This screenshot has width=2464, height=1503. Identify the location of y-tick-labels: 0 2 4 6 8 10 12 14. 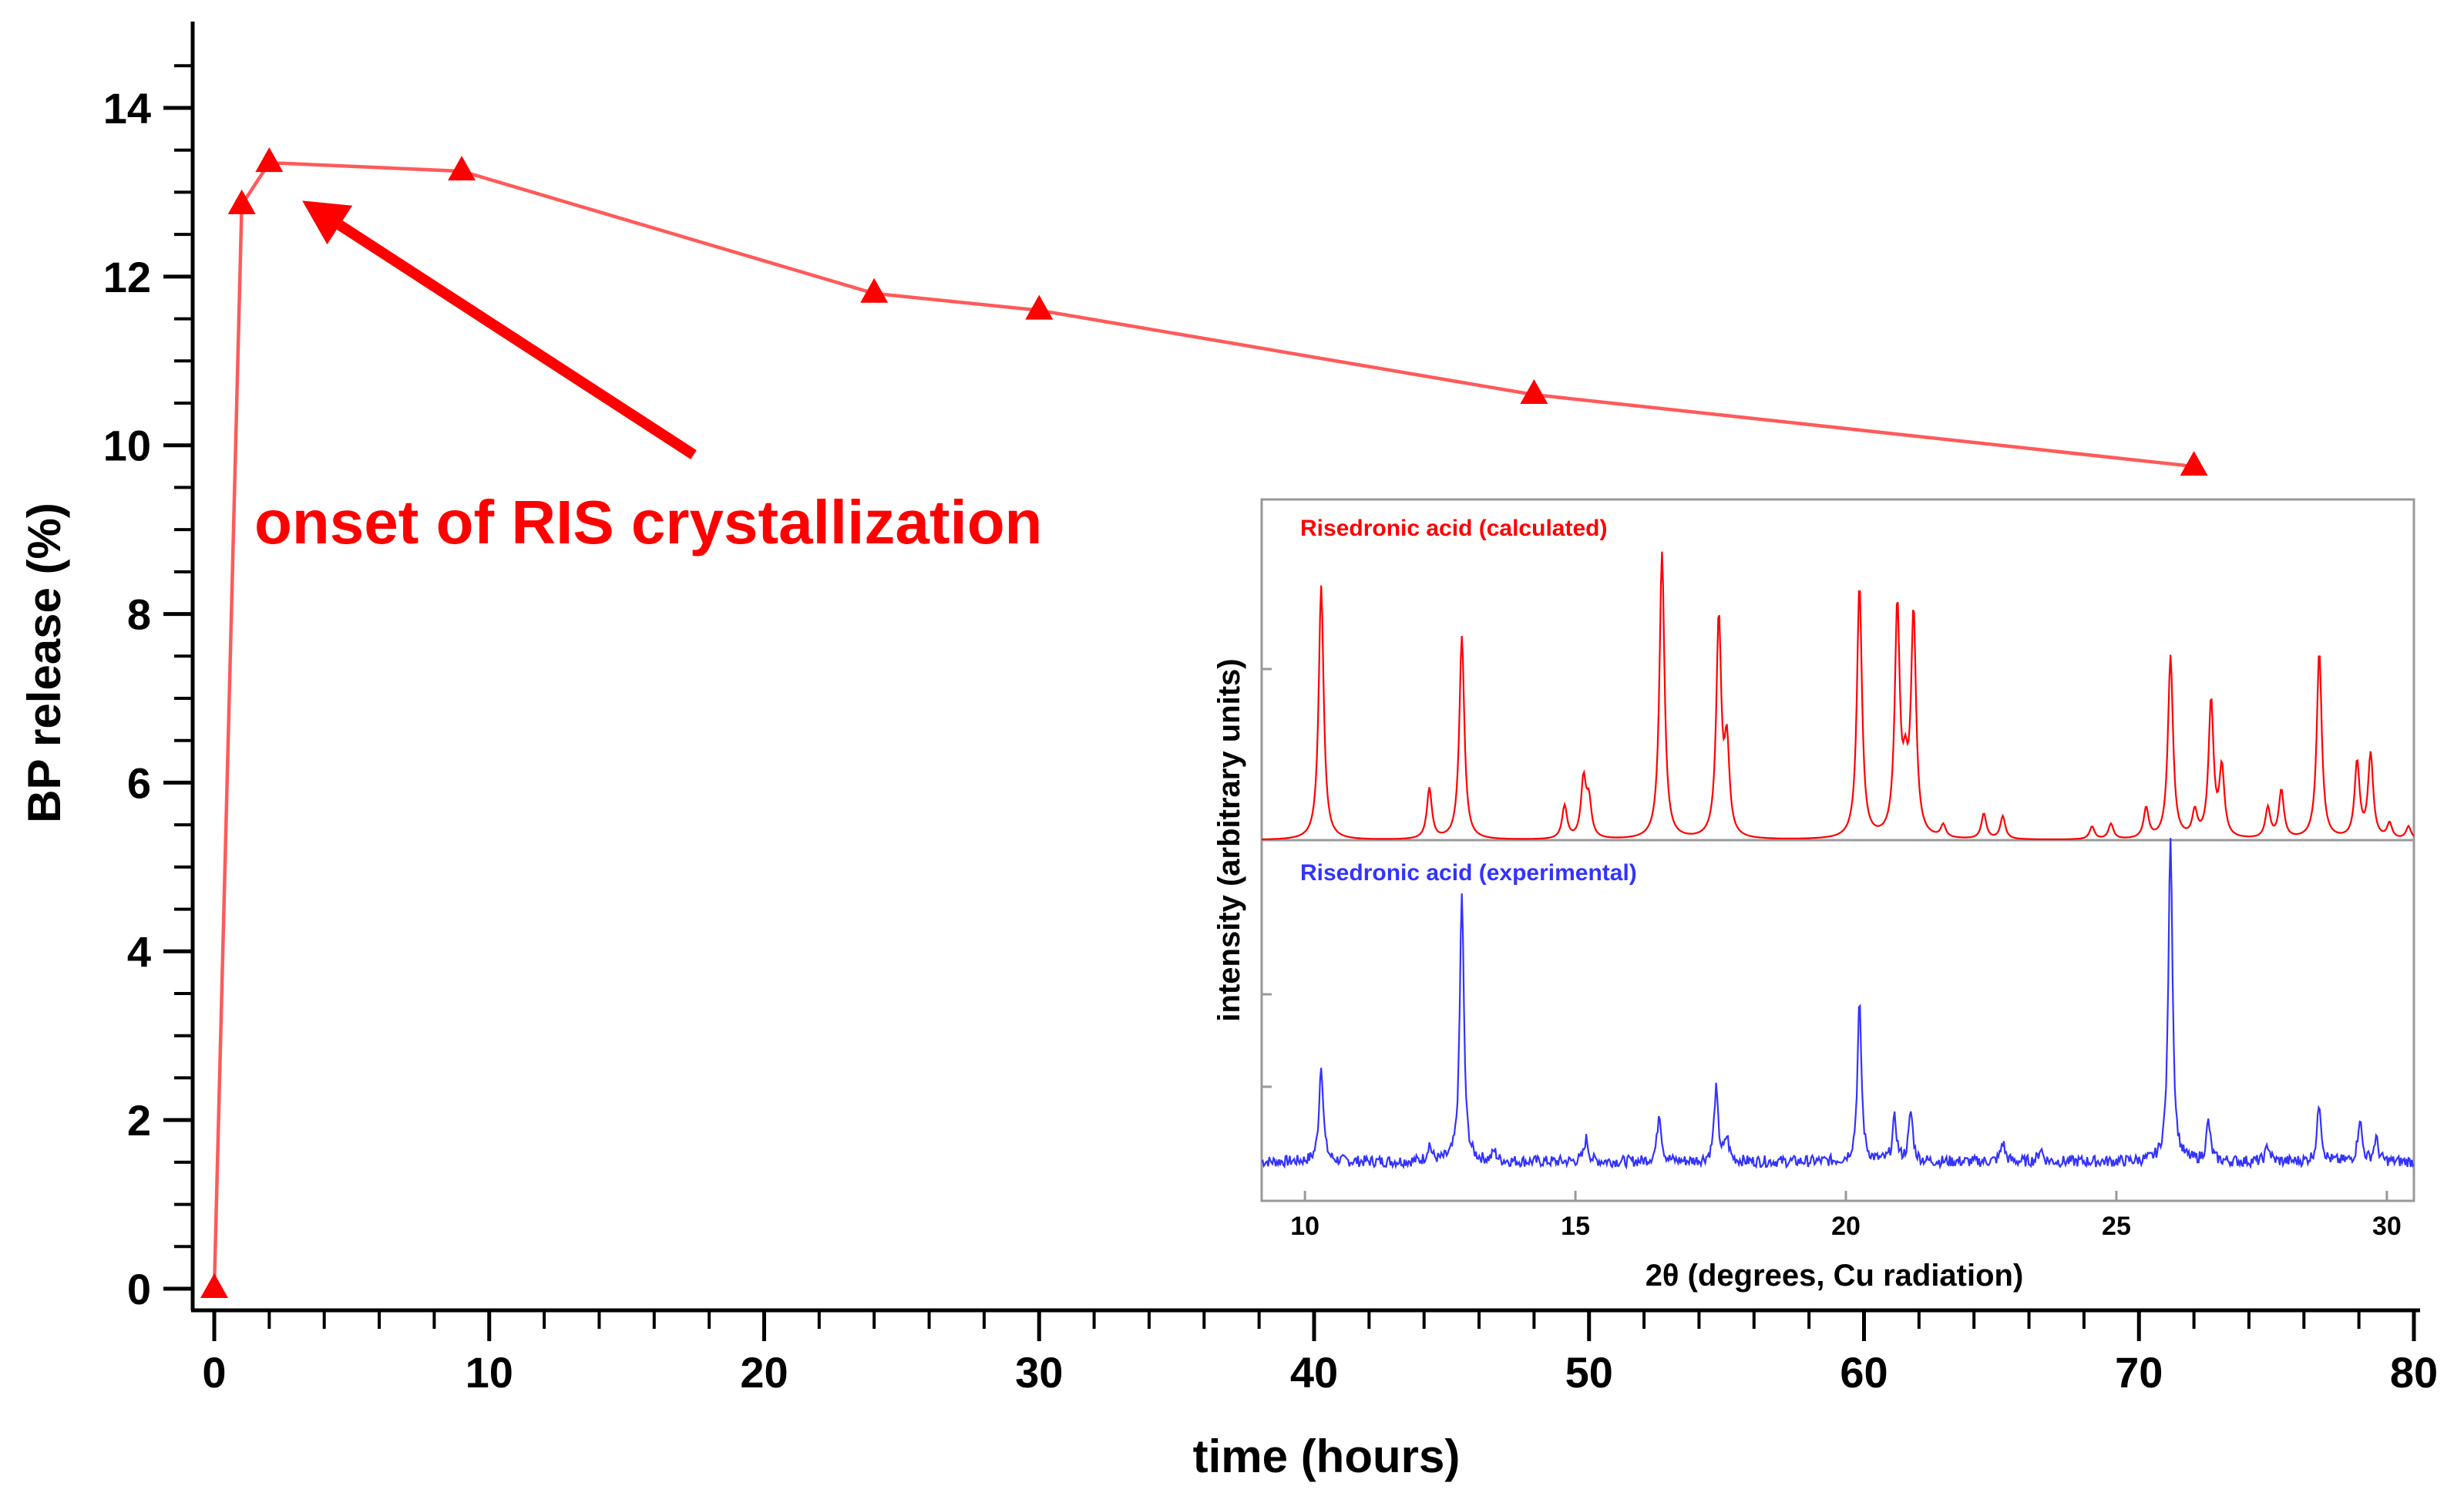
(127, 699).